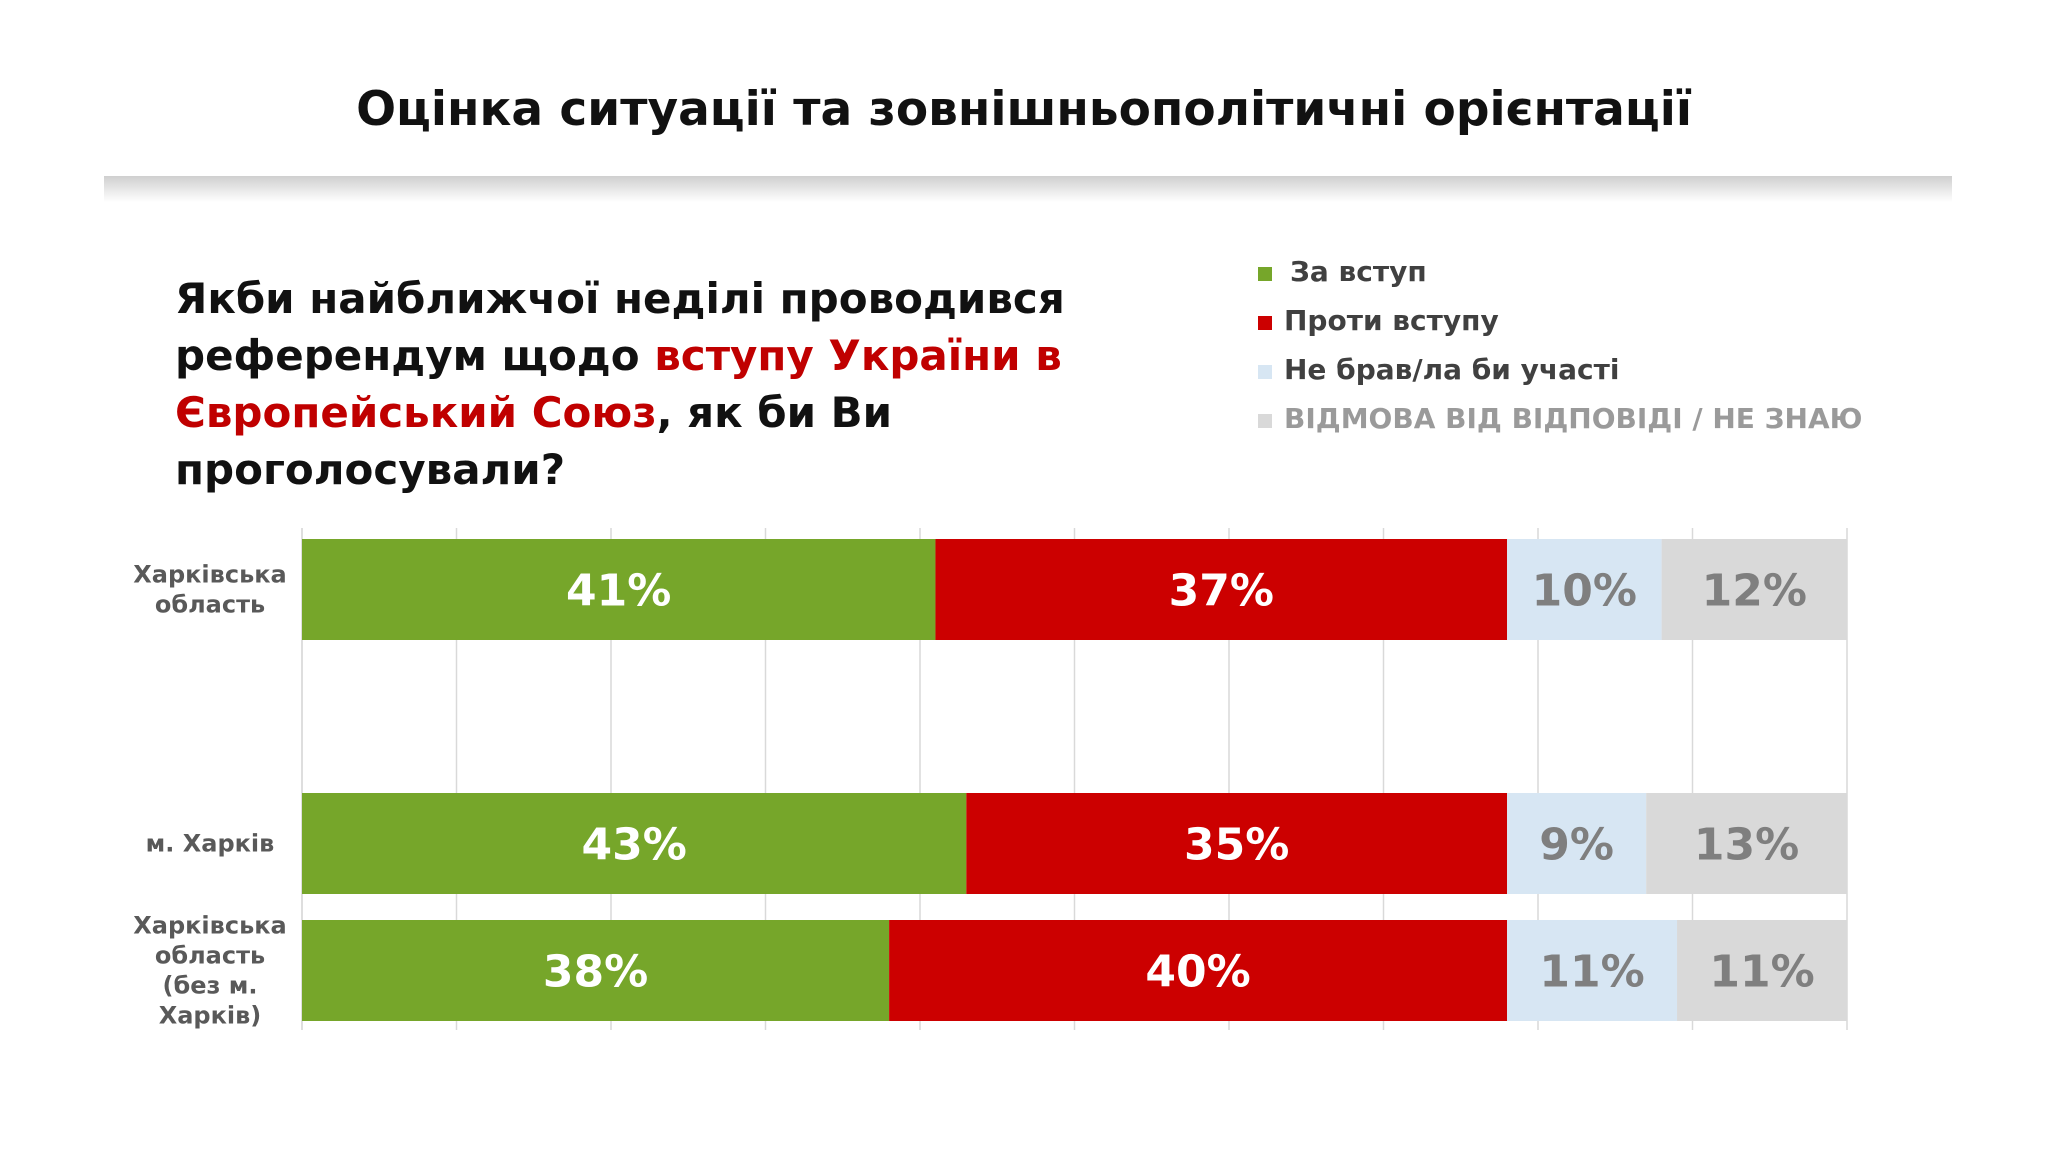 The width and height of the screenshot is (2048, 1152). I want to click on question-part2: , як би Ви проголосували?, so click(534, 441).